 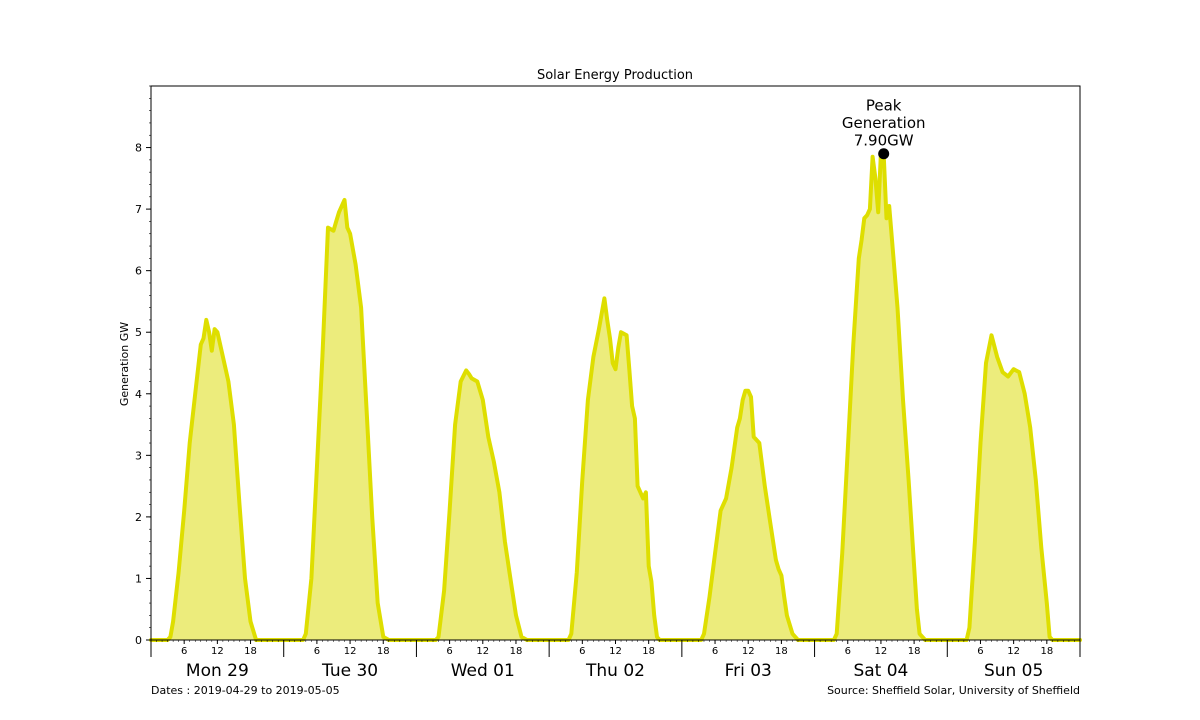 I want to click on peak-annotation-line: Generation, so click(x=884, y=123).